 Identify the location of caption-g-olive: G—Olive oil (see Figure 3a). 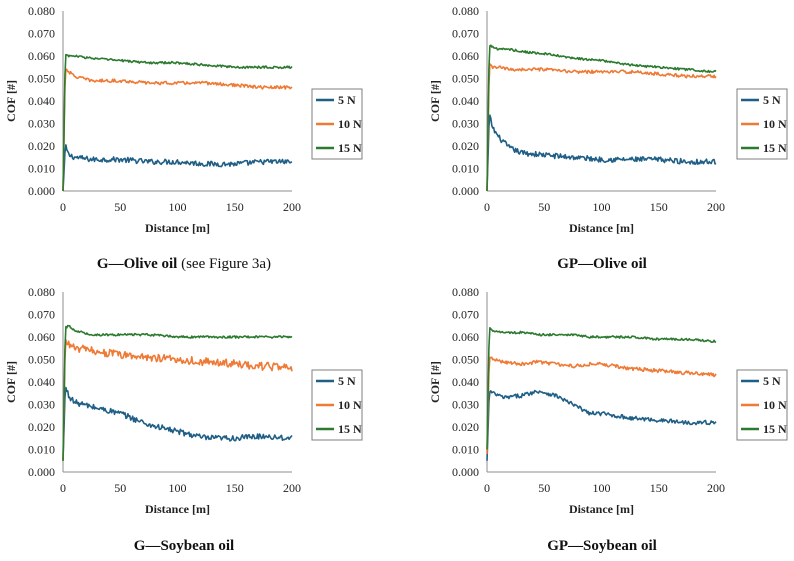
(184, 264).